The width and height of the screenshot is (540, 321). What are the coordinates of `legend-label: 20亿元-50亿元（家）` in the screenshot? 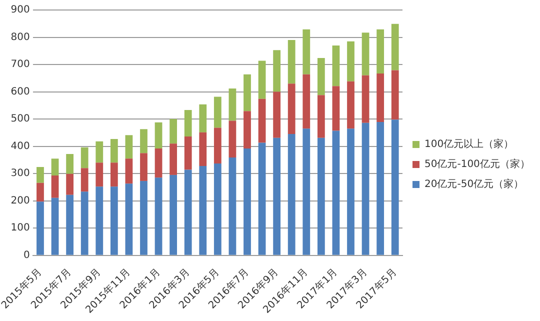 It's located at (474, 184).